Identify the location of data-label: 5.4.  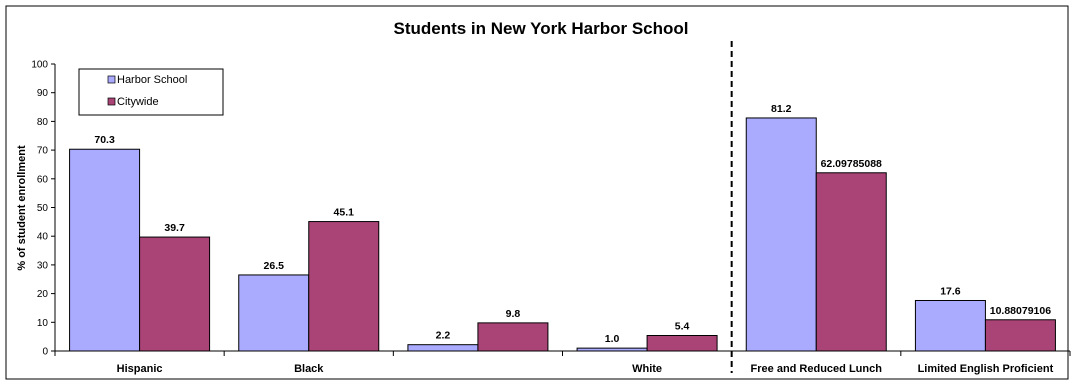
(682, 327).